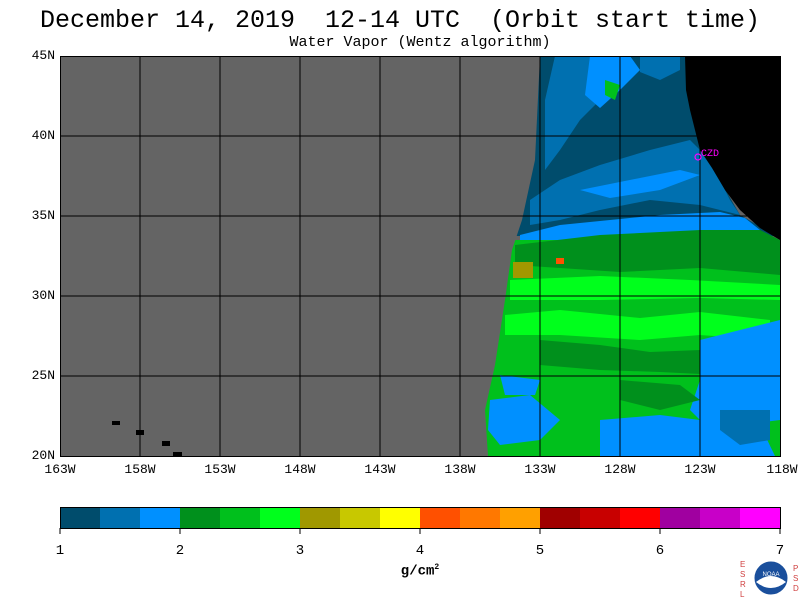  What do you see at coordinates (660, 551) in the screenshot?
I see `colorbar-tick-label: 6` at bounding box center [660, 551].